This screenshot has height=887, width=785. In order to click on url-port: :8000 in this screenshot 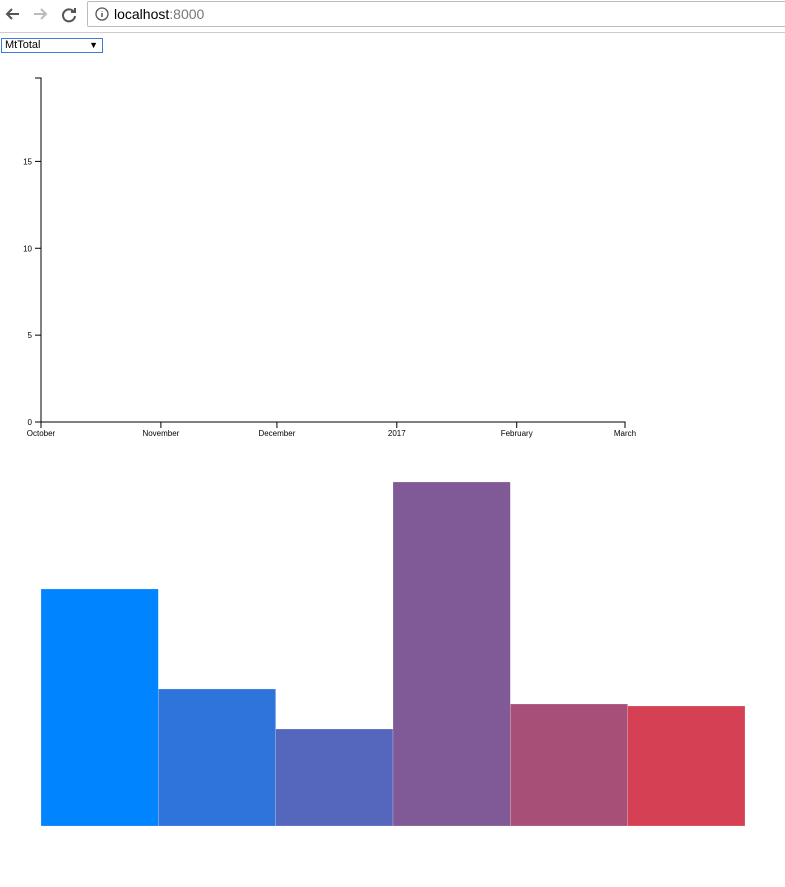, I will do `click(187, 14)`.